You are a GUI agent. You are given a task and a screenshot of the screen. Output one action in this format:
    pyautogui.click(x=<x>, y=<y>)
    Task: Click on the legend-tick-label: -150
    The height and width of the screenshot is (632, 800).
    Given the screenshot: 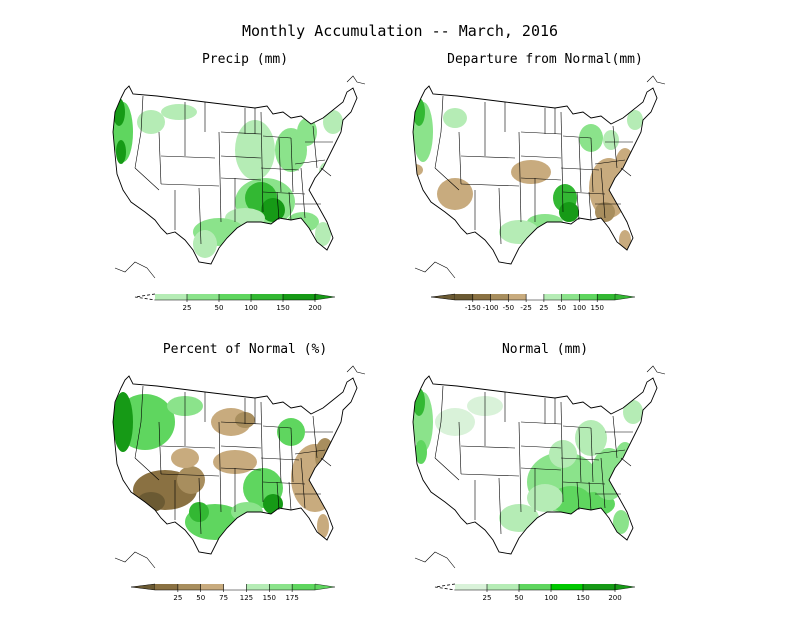 What is the action you would take?
    pyautogui.click(x=473, y=308)
    